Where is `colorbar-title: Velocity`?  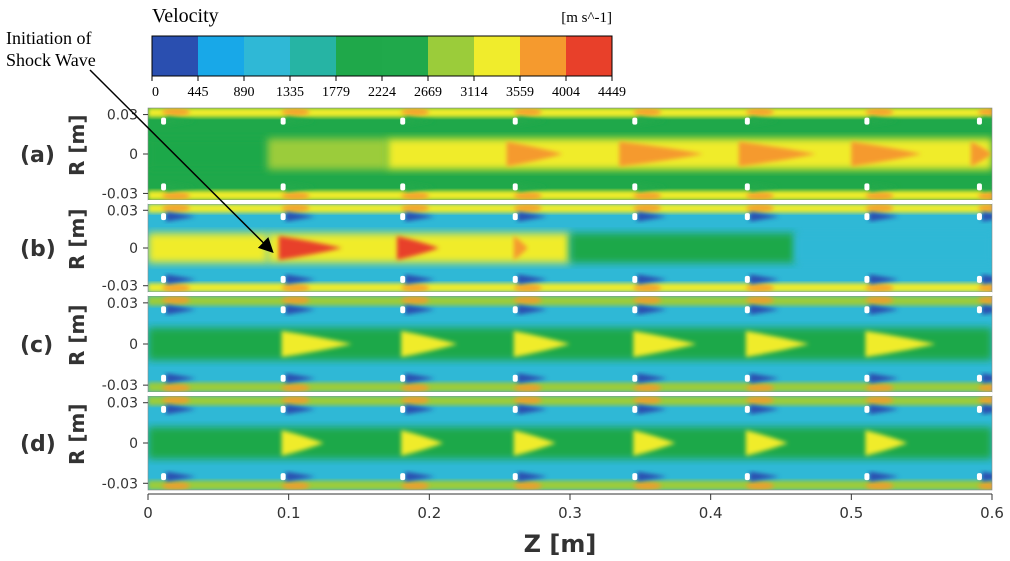 colorbar-title: Velocity is located at coordinates (185, 16).